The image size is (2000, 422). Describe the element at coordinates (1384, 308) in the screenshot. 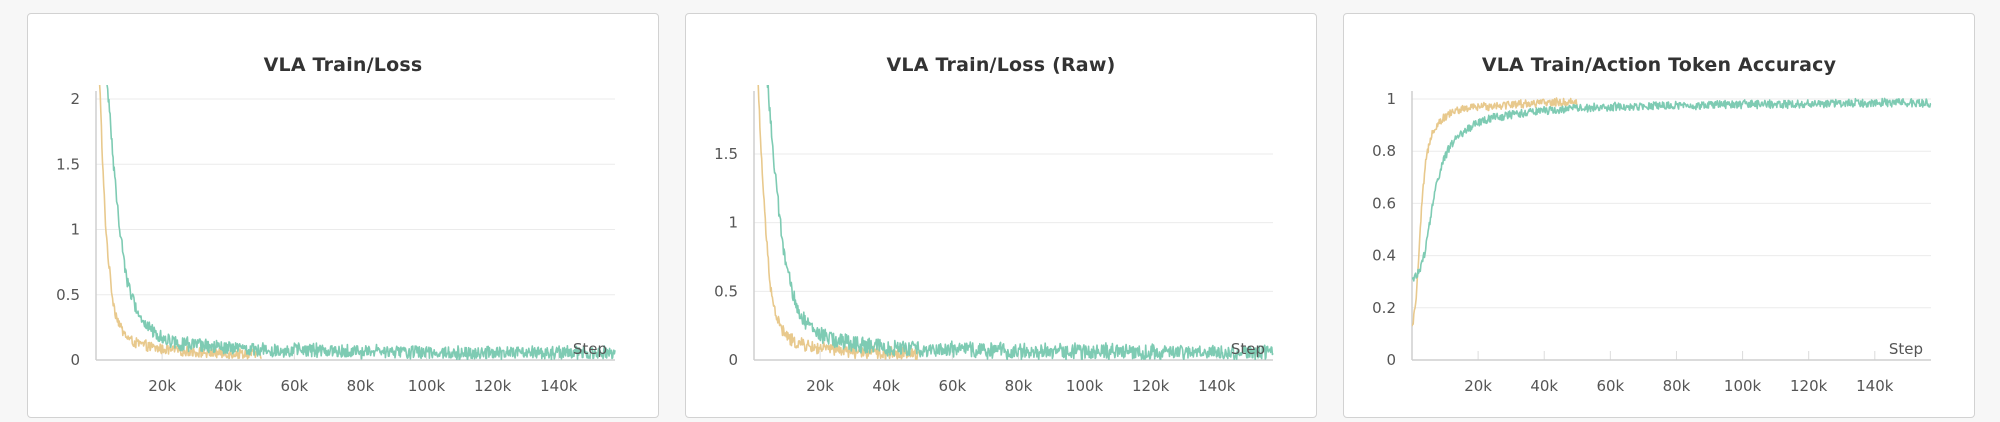

I see `y-tick-label: 0.2` at that location.